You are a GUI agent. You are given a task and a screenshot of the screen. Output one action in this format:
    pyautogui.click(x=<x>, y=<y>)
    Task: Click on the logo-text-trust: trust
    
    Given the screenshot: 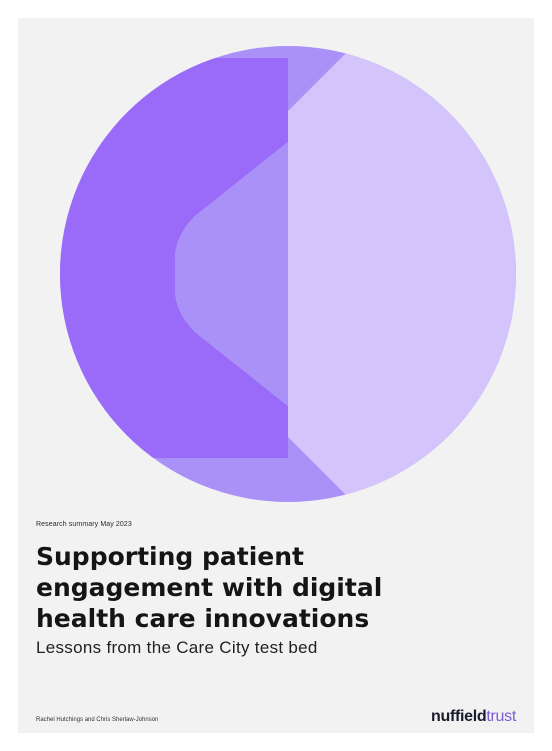 What is the action you would take?
    pyautogui.click(x=501, y=716)
    